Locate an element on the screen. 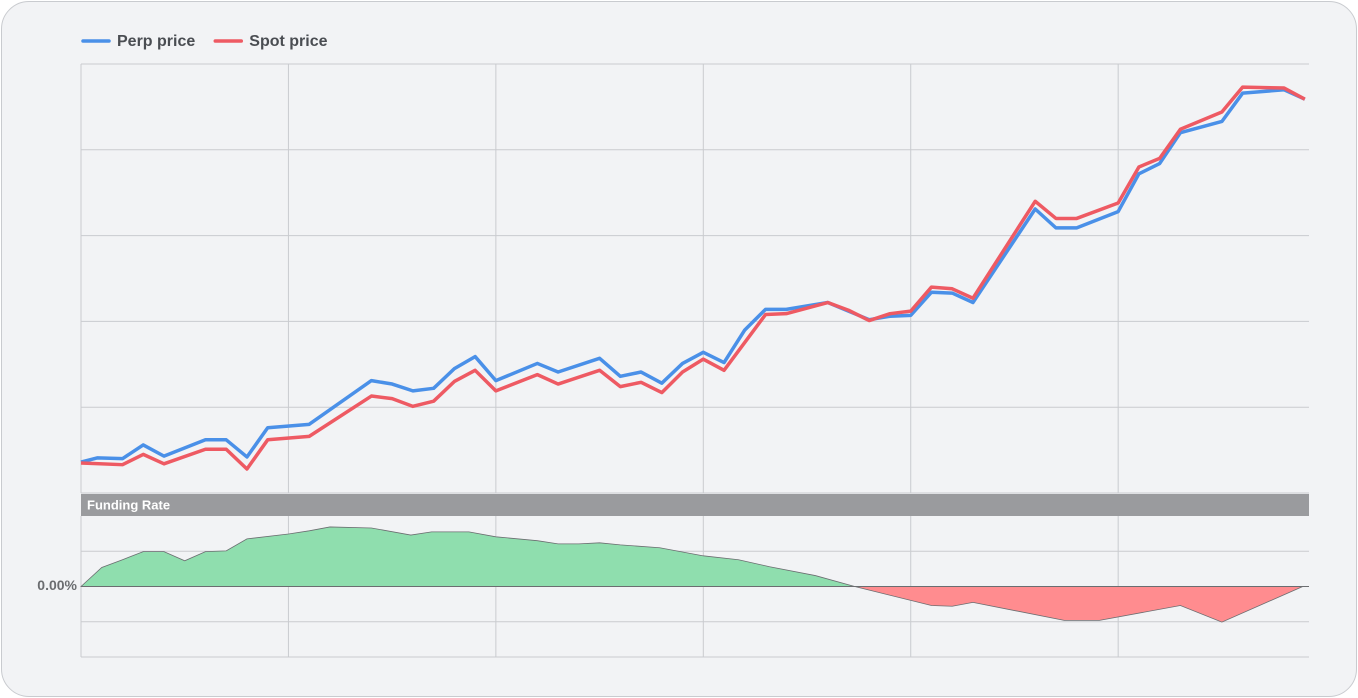 The height and width of the screenshot is (698, 1358). legend-label: Spot price is located at coordinates (288, 41).